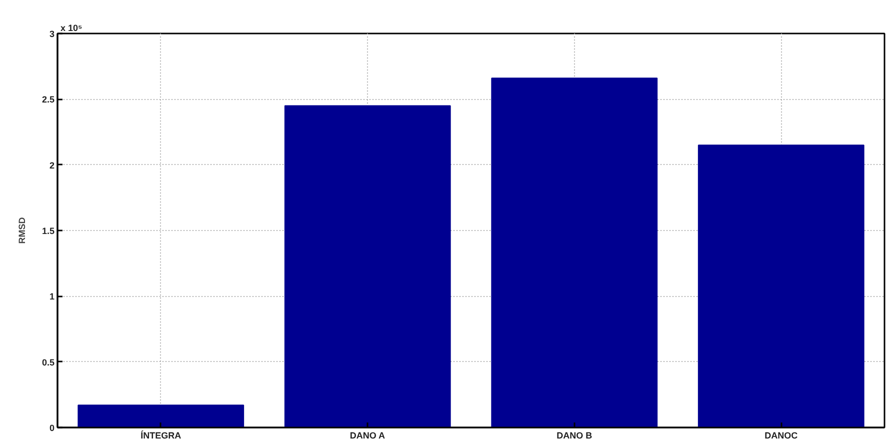 Image resolution: width=890 pixels, height=445 pixels. I want to click on y-tick-label: 0.5, so click(48, 362).